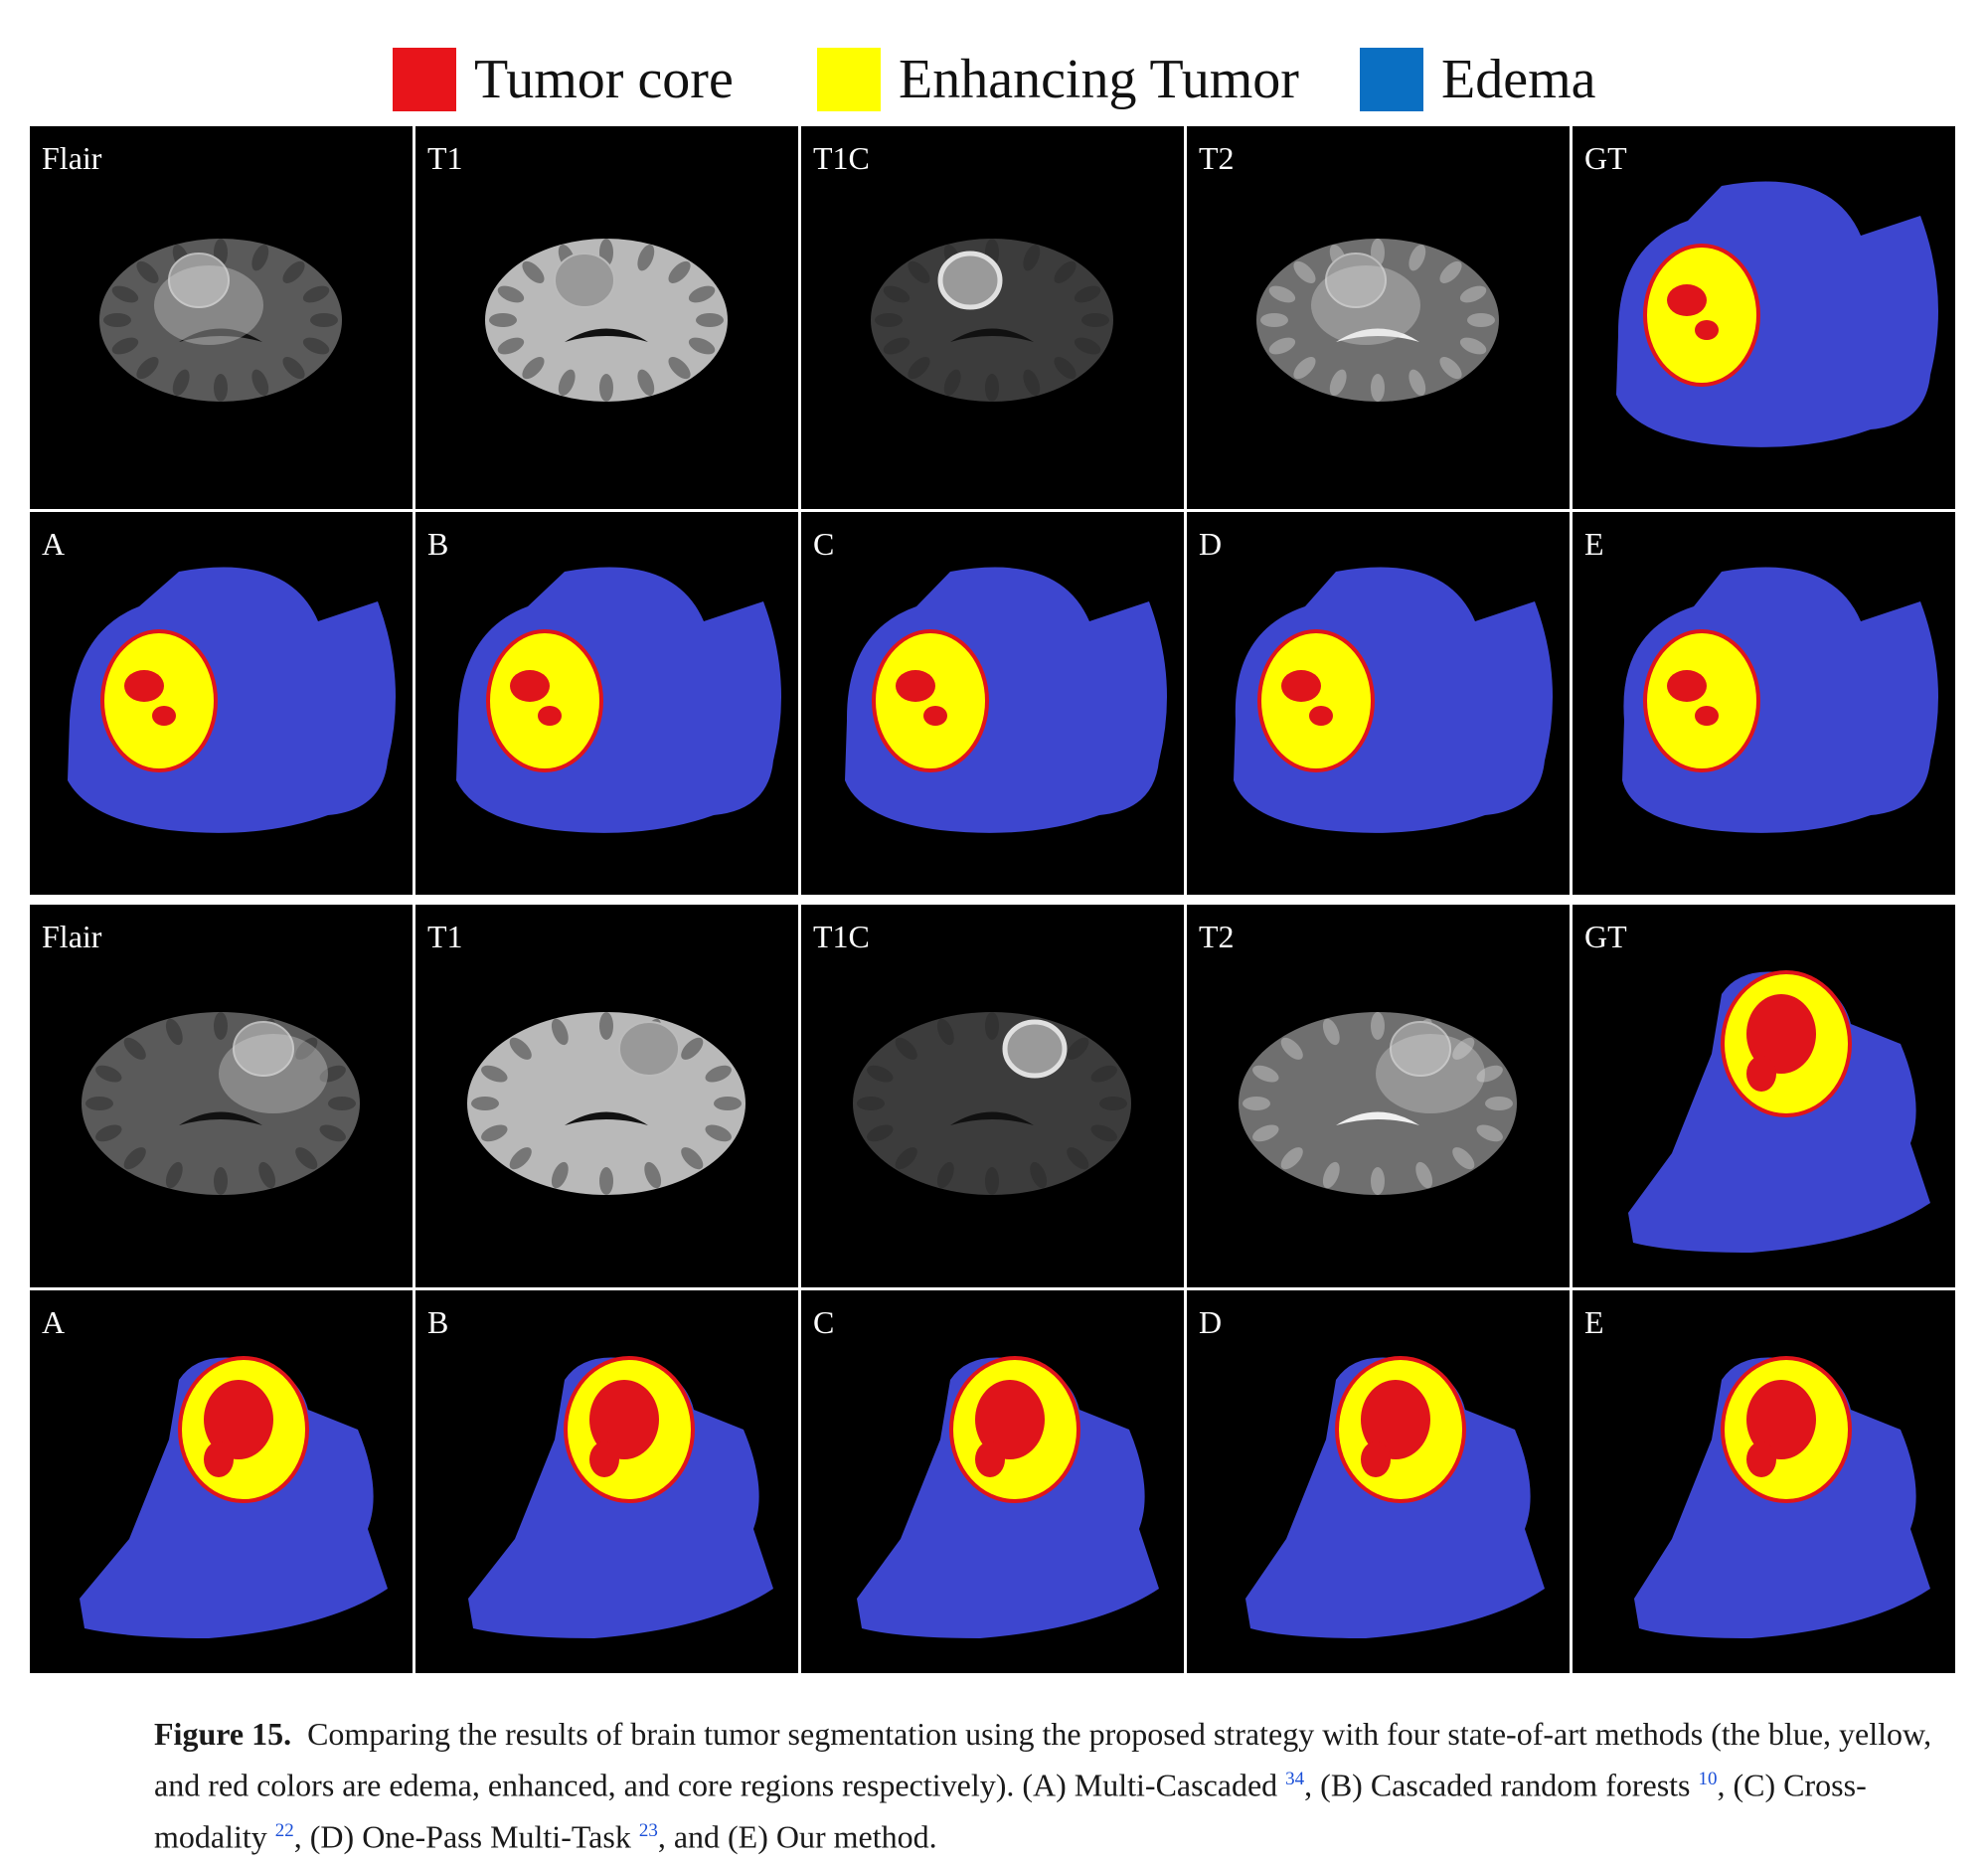 This screenshot has width=1988, height=1863. Describe the element at coordinates (797, 1836) in the screenshot. I see `caption-text-5: , and (E) Our method.` at that location.